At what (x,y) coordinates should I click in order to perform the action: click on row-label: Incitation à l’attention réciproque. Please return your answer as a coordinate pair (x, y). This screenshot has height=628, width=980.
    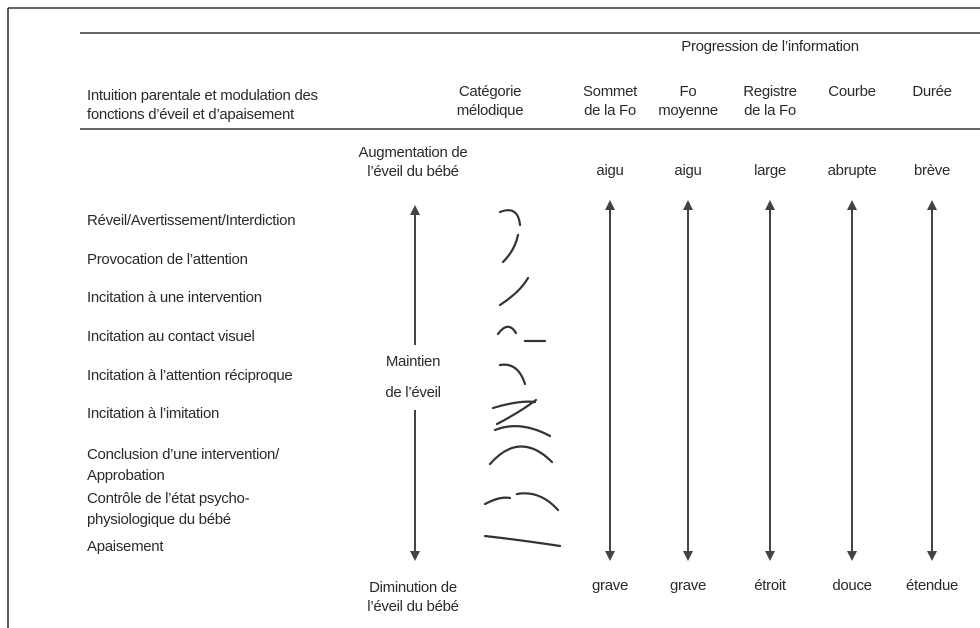
    Looking at the image, I should click on (189, 375).